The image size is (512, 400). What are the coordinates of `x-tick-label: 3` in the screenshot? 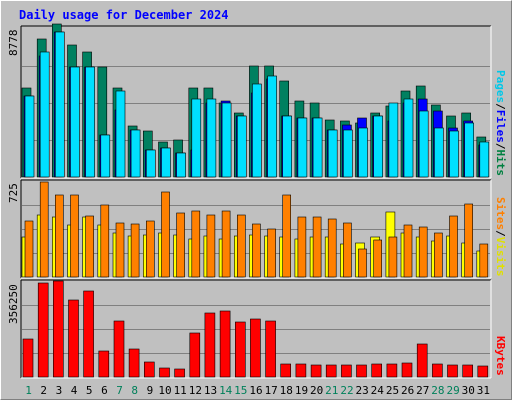 It's located at (59, 390).